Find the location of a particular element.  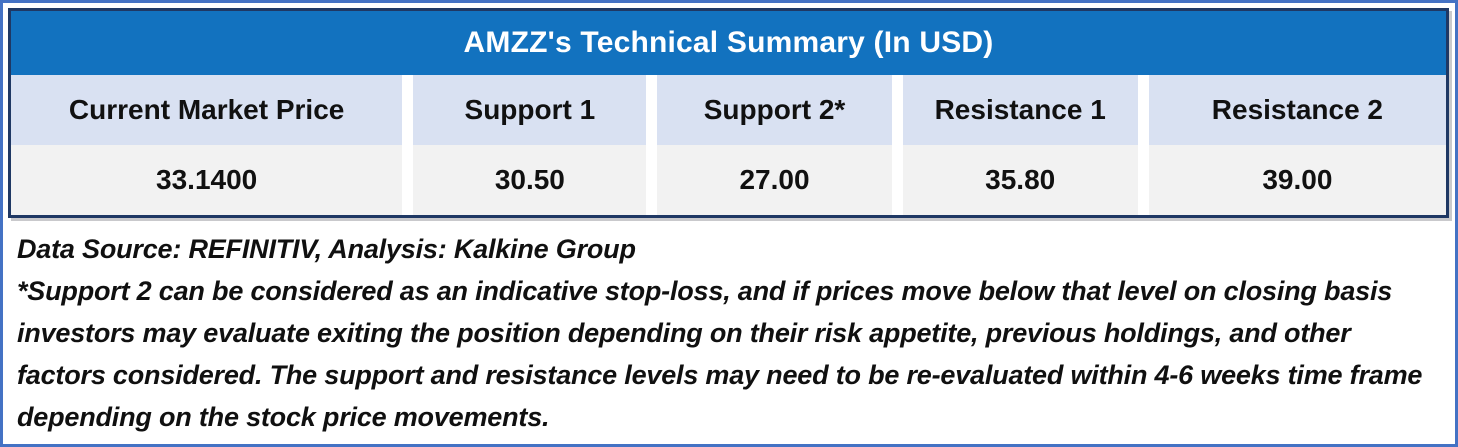

value-support-2: 27.00 is located at coordinates (774, 180).